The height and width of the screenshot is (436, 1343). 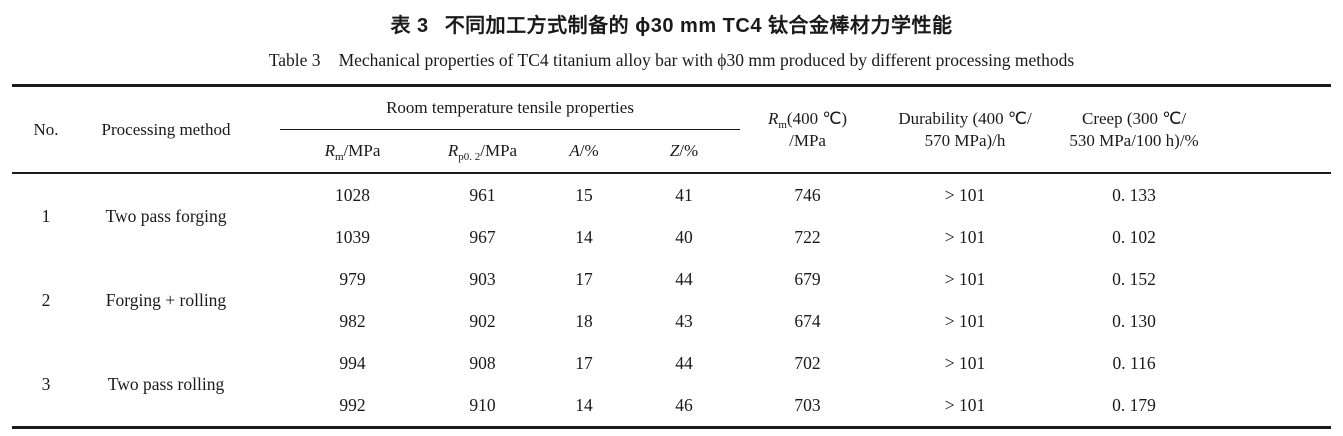 I want to click on col-header-elongation: A/%, so click(x=584, y=152).